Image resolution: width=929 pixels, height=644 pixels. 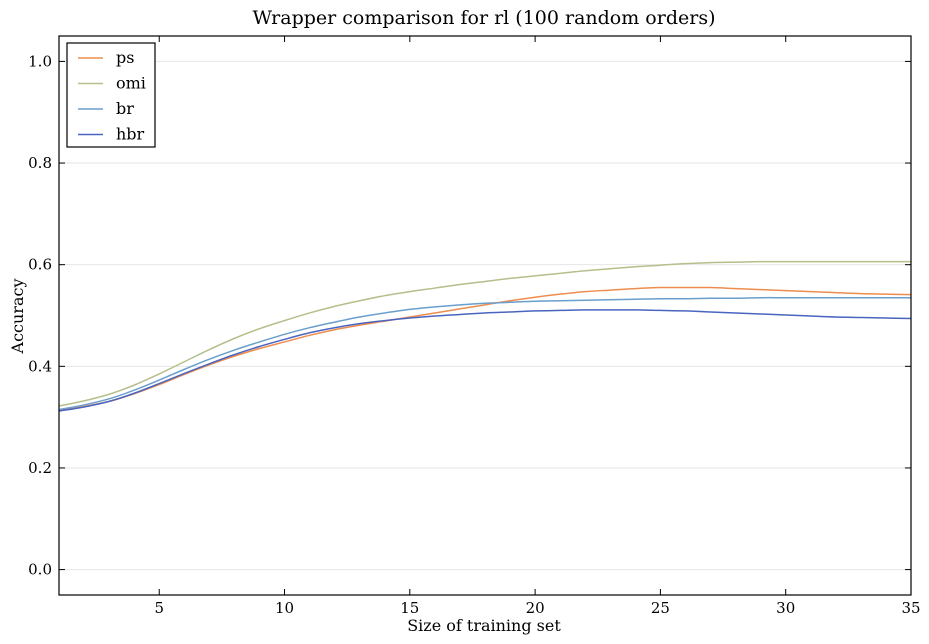 What do you see at coordinates (159, 608) in the screenshot?
I see `x-tick-label: 5` at bounding box center [159, 608].